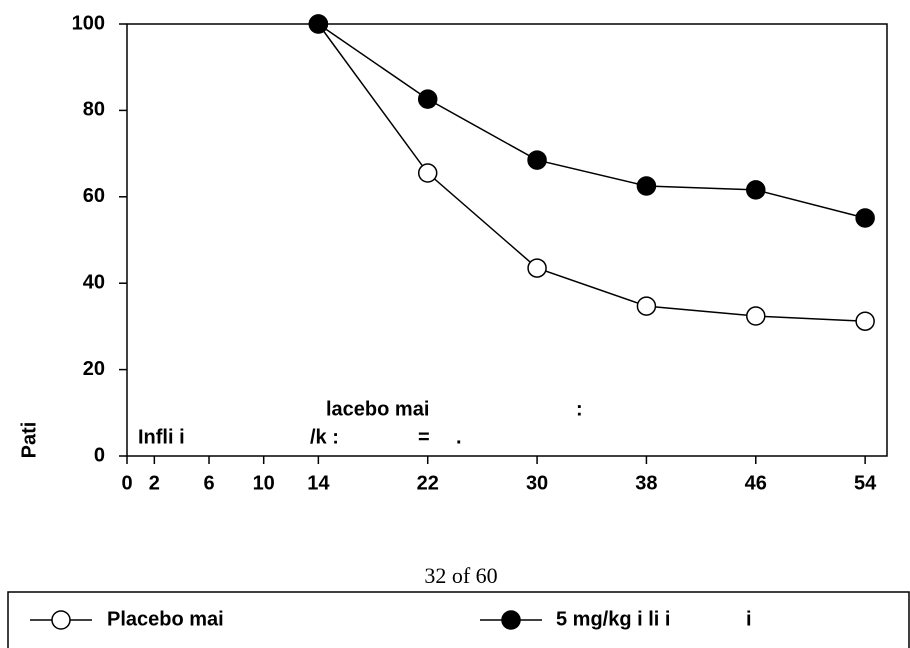  I want to click on x-tick-label: 38, so click(646, 483).